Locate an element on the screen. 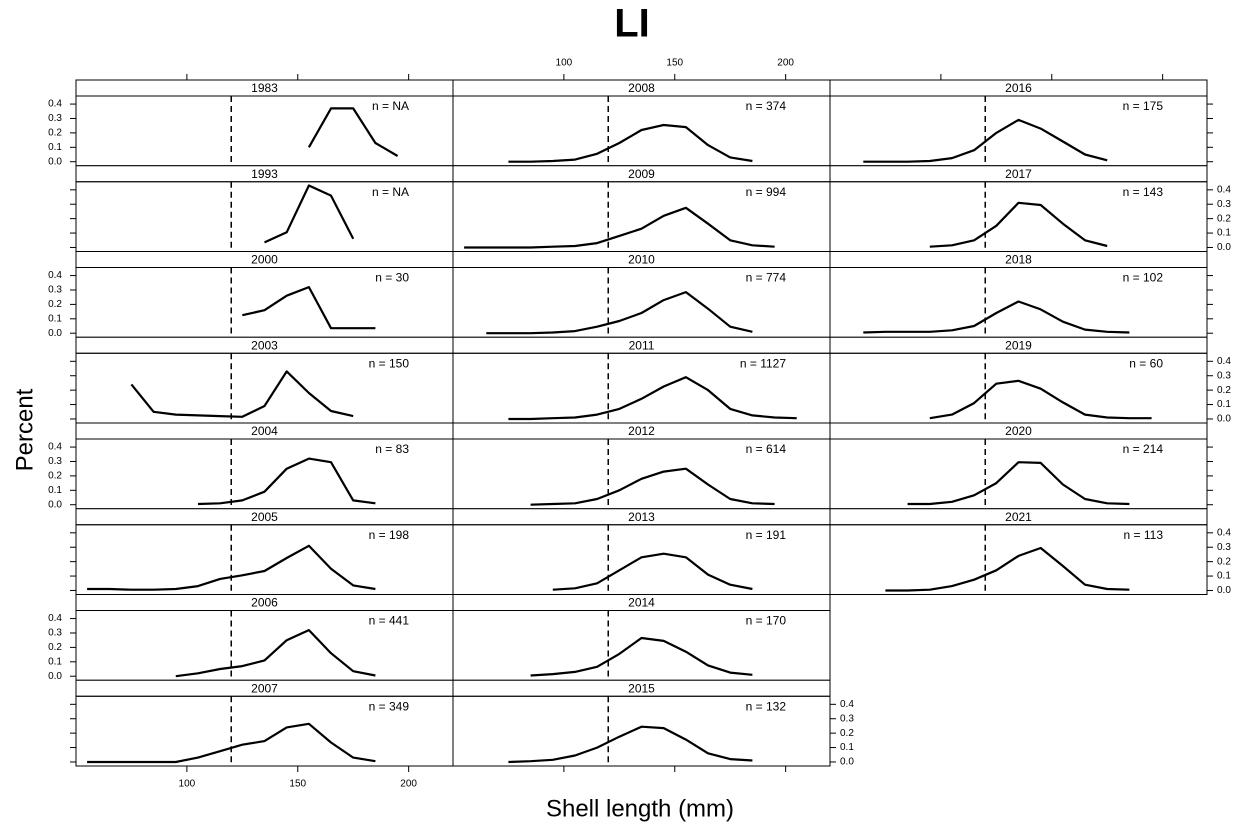  strip-label: 2015 is located at coordinates (641, 688).